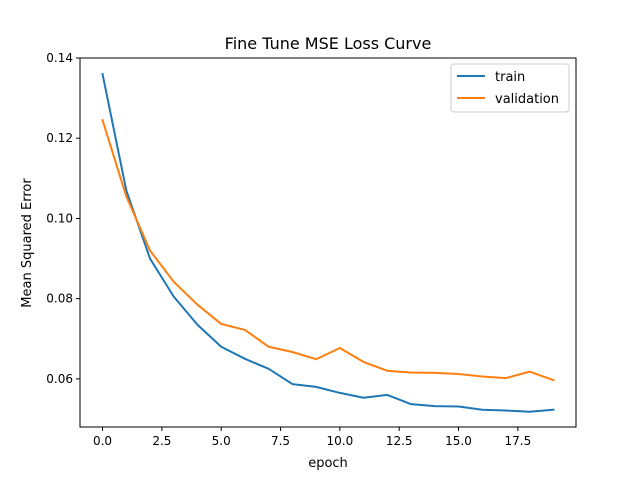 Image resolution: width=640 pixels, height=480 pixels. I want to click on legend: train validation, so click(510, 88).